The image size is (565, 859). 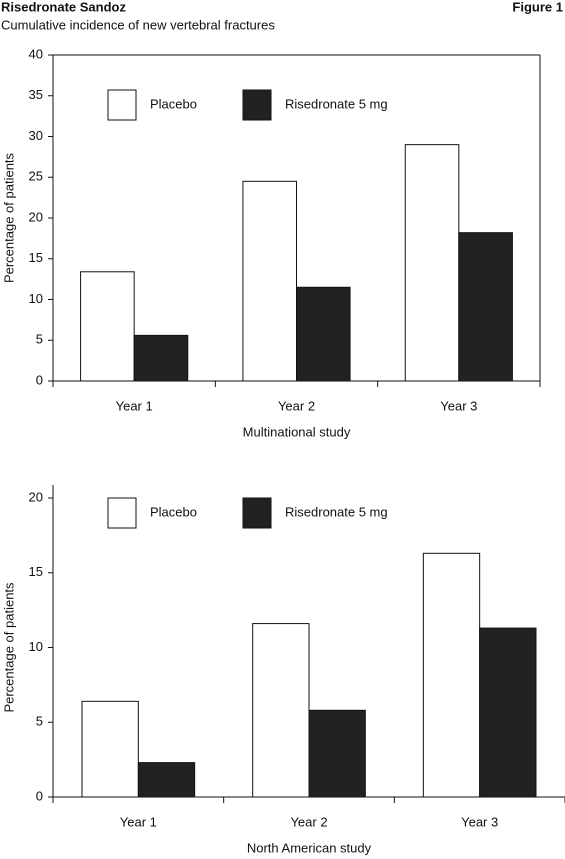 What do you see at coordinates (537, 7) in the screenshot?
I see `figure-label: Figure 1` at bounding box center [537, 7].